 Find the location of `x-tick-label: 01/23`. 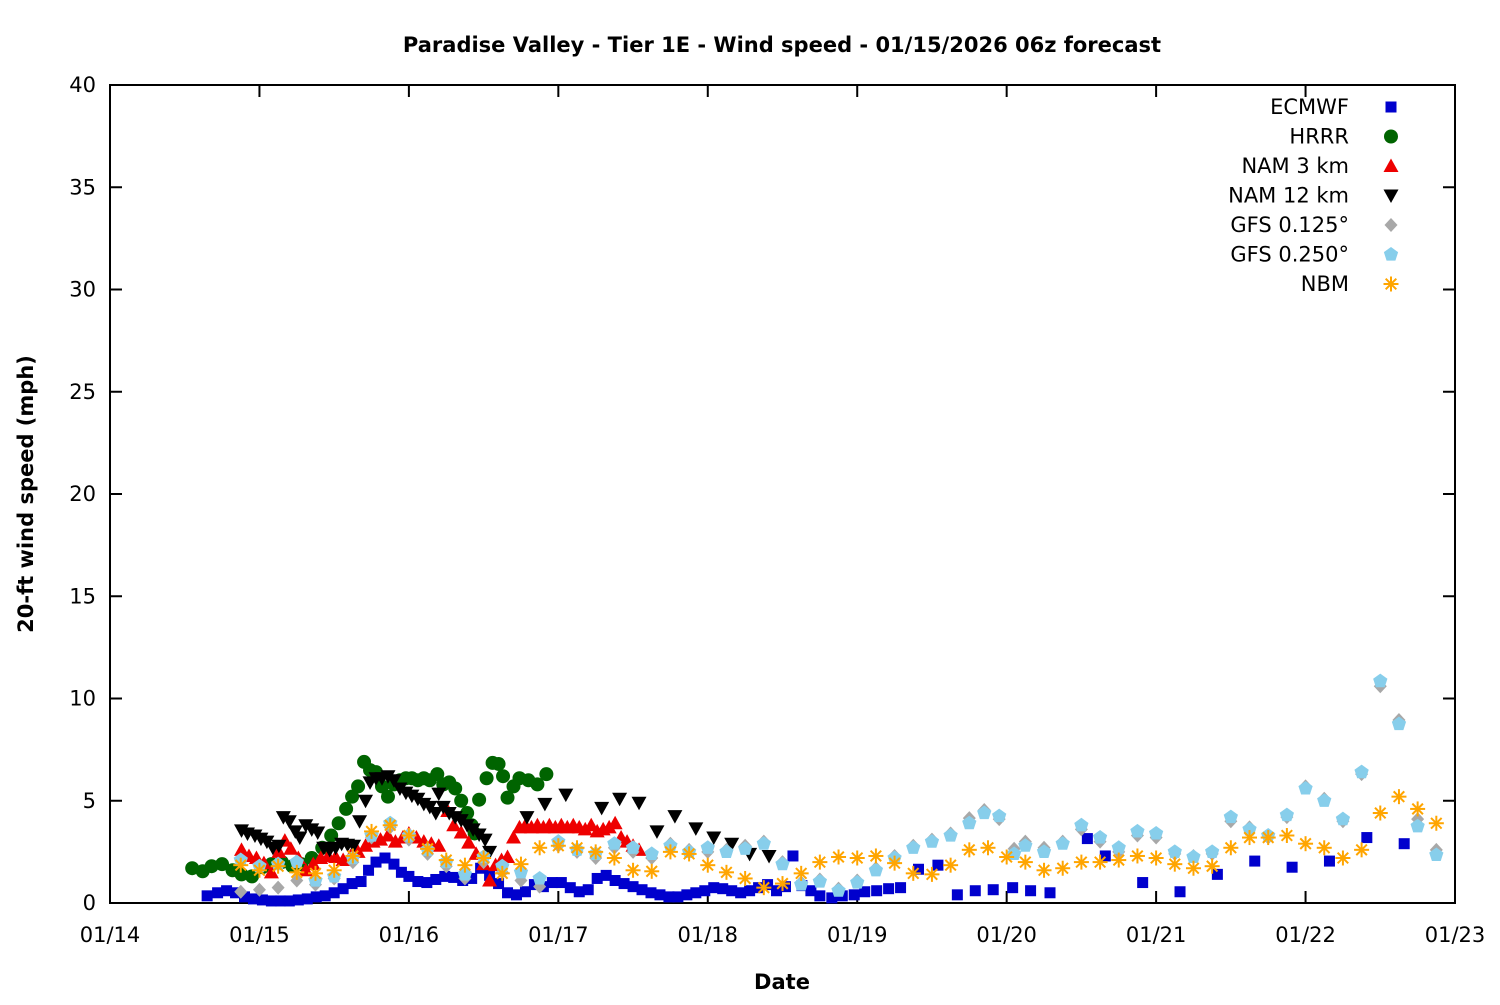

x-tick-label: 01/23 is located at coordinates (1455, 935).